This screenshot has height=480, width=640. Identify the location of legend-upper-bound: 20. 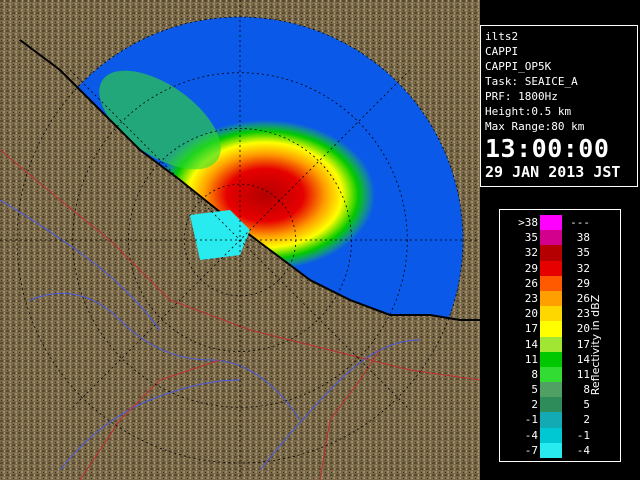
(583, 329).